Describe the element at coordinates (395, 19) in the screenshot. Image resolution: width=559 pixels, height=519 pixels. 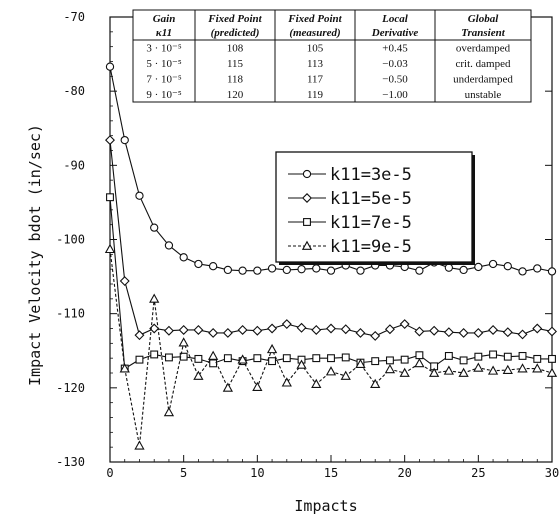
I see `table-header: Local` at that location.